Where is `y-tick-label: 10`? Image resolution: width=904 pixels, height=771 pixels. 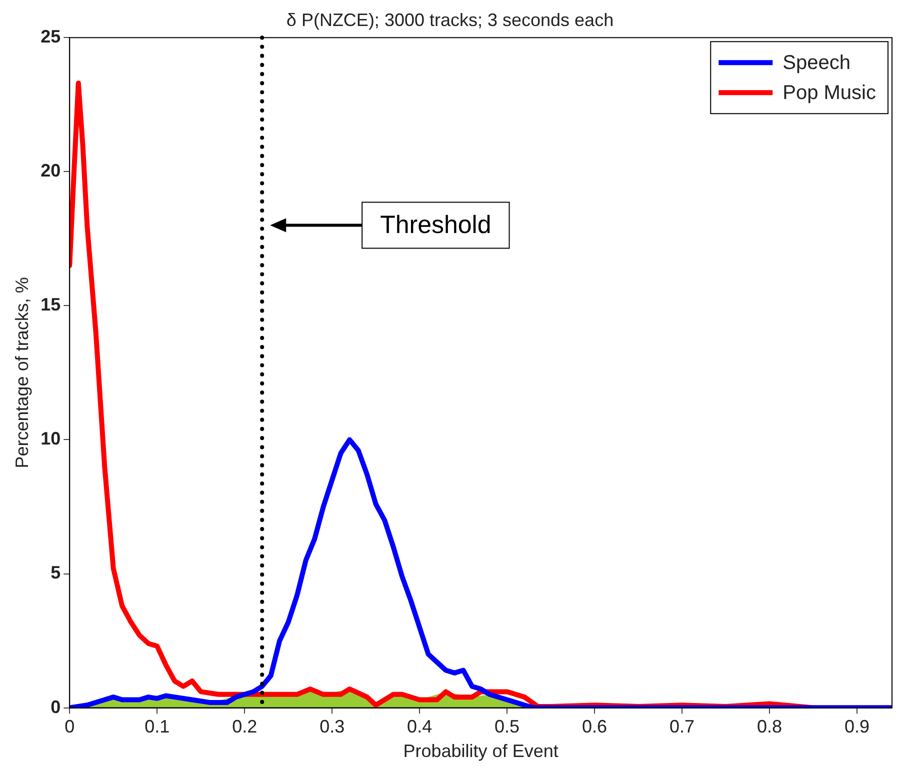
y-tick-label: 10 is located at coordinates (50, 438).